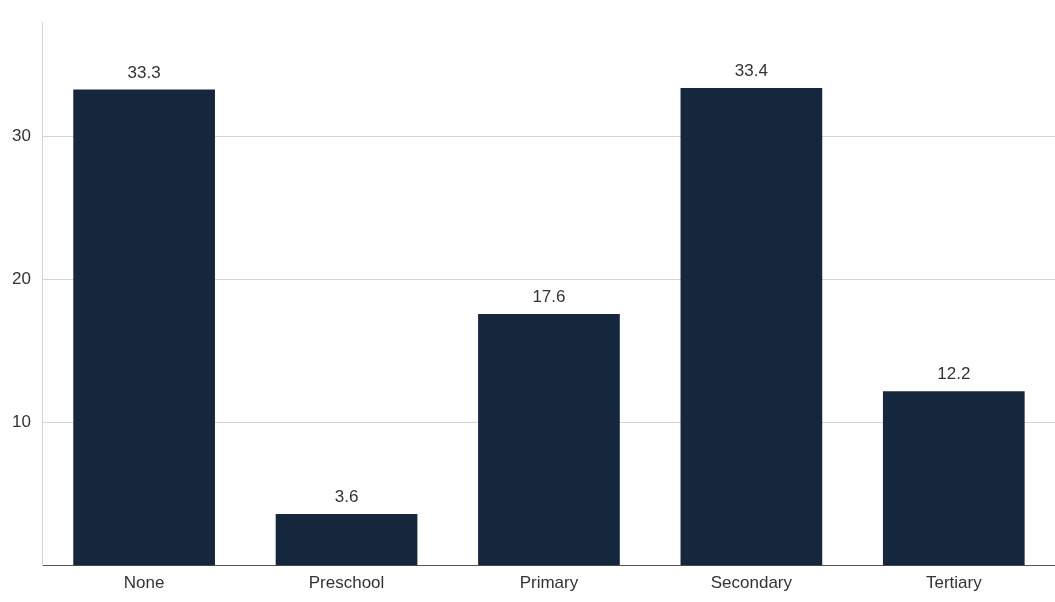 The height and width of the screenshot is (602, 1055). I want to click on data-label: 3.6, so click(346, 497).